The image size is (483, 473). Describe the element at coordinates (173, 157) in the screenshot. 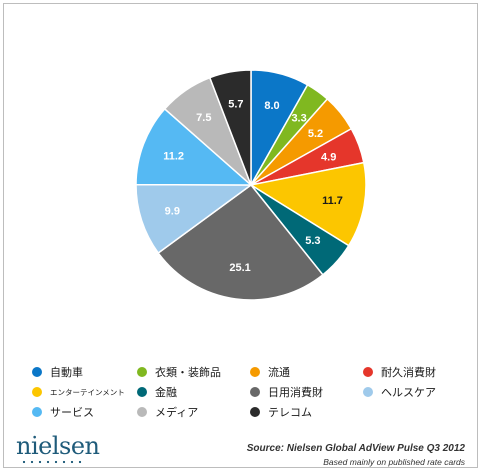

I see `slice-label: 11.2` at that location.